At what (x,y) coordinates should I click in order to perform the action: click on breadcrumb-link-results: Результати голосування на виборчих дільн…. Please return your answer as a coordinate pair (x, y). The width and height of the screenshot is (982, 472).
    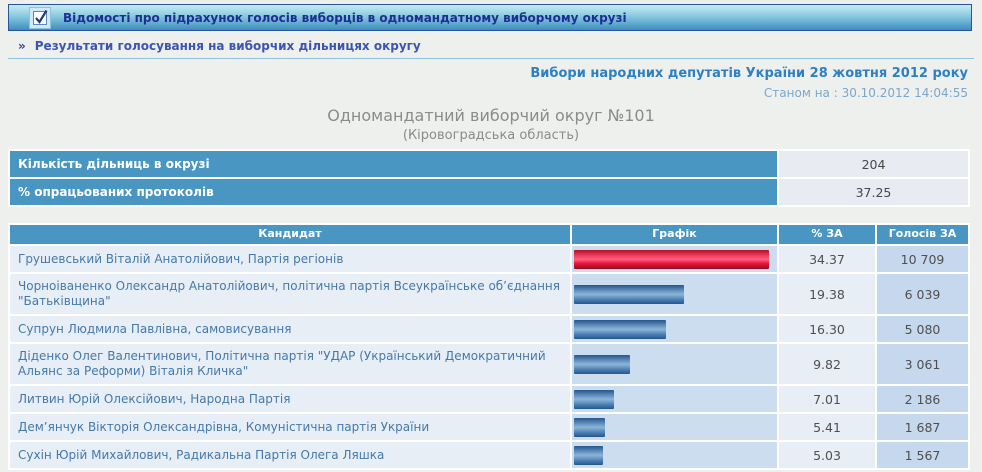
    Looking at the image, I should click on (227, 46).